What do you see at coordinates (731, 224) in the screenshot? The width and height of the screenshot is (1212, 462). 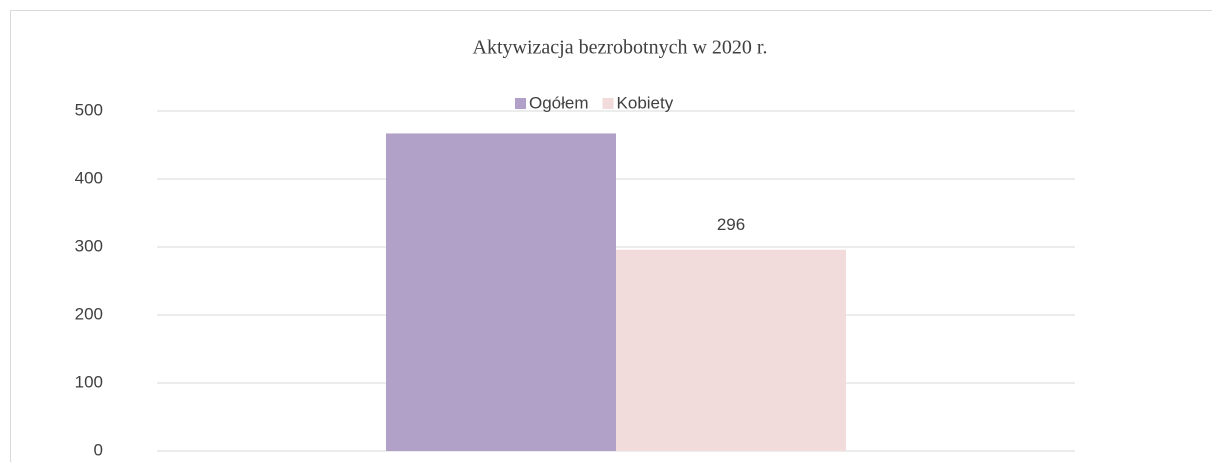 I see `data-label: 296` at bounding box center [731, 224].